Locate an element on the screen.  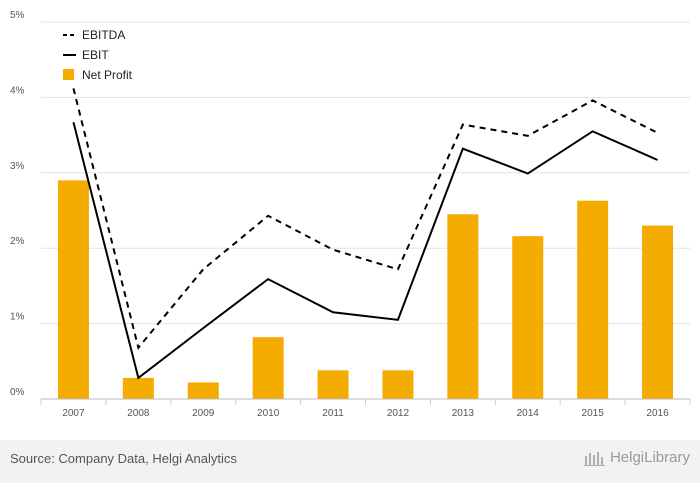
x-tick-label: 2011 is located at coordinates (333, 413).